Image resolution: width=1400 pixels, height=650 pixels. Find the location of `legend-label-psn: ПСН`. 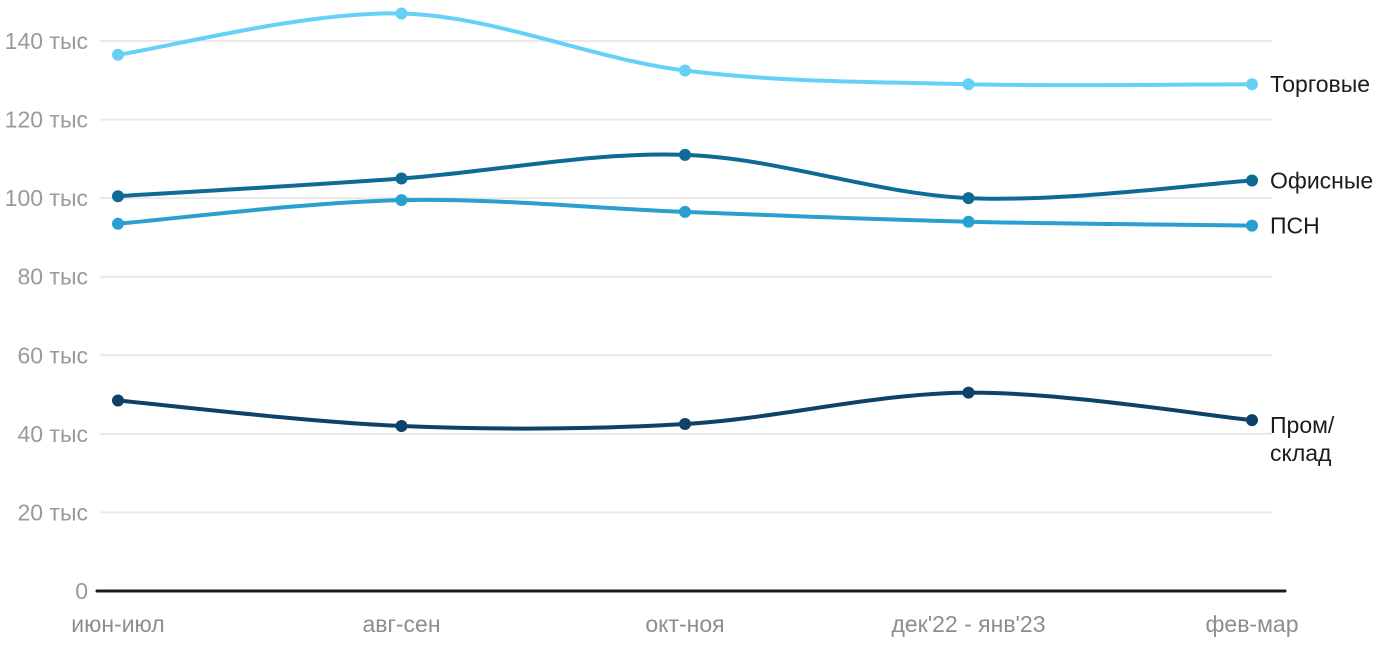

legend-label-psn: ПСН is located at coordinates (1295, 226).